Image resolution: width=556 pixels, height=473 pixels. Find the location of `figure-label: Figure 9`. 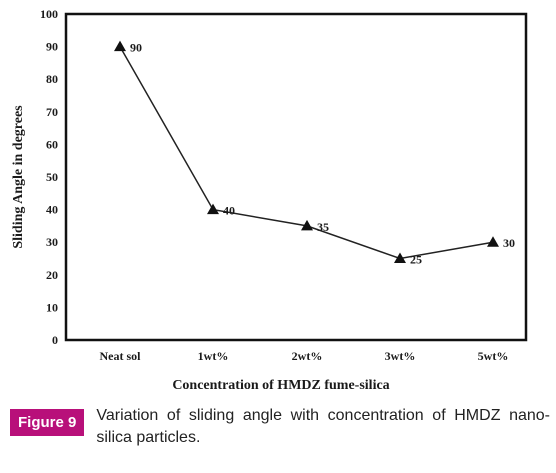

figure-label: Figure 9 is located at coordinates (47, 422).